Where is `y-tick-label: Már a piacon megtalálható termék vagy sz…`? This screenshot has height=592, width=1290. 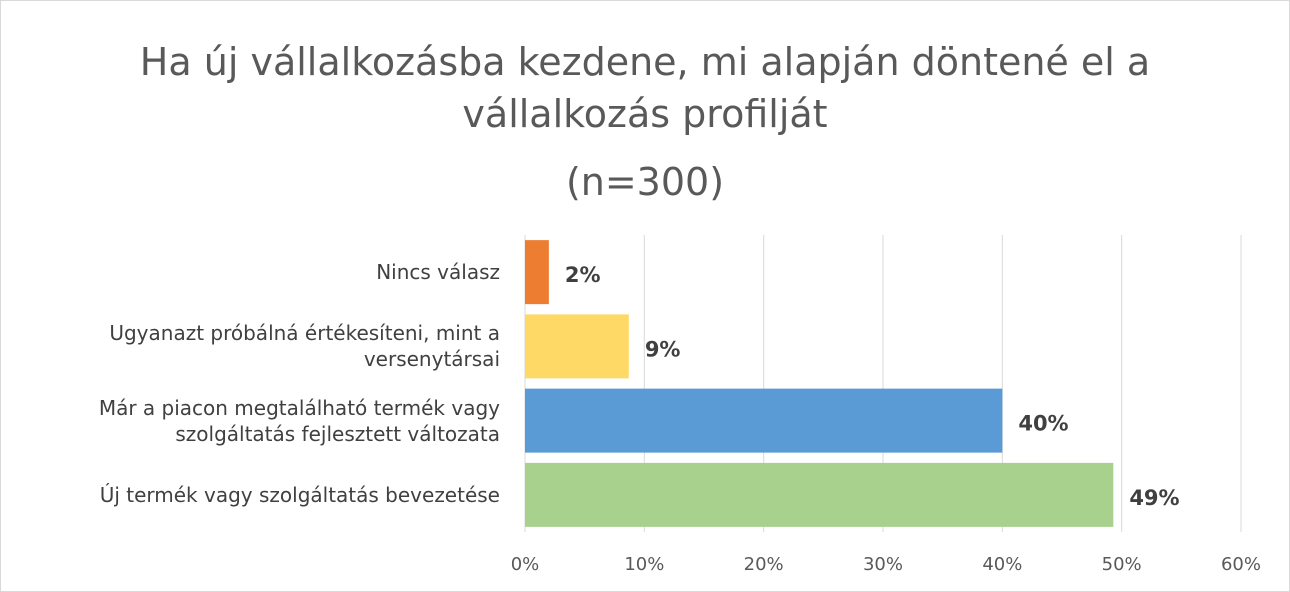
y-tick-label: Már a piacon megtalálható termék vagy sz… is located at coordinates (299, 420).